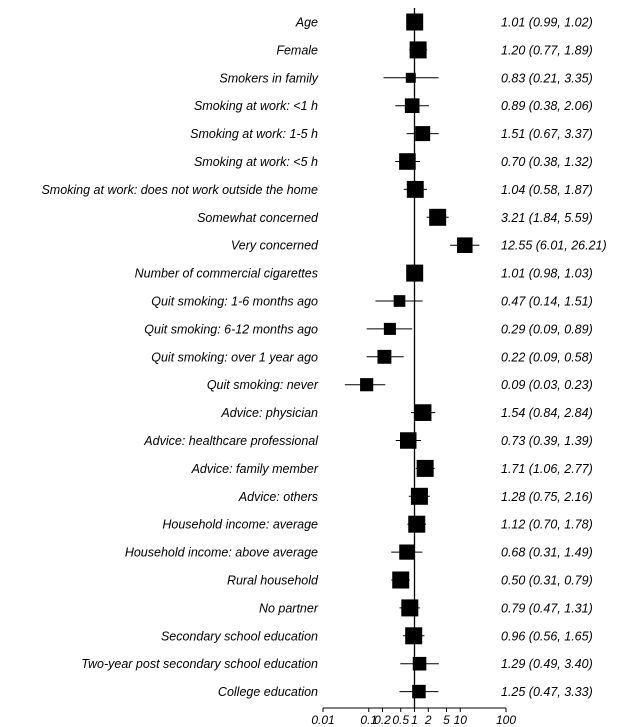  What do you see at coordinates (289, 608) in the screenshot?
I see `row-label: No partner` at bounding box center [289, 608].